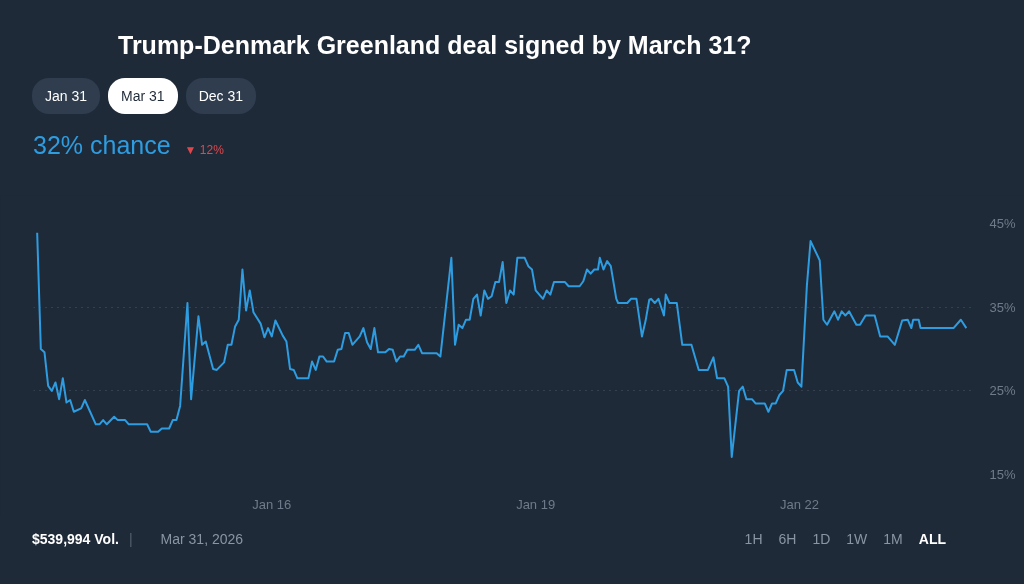 The height and width of the screenshot is (584, 1024). Describe the element at coordinates (753, 539) in the screenshot. I see `text: 1H` at that location.